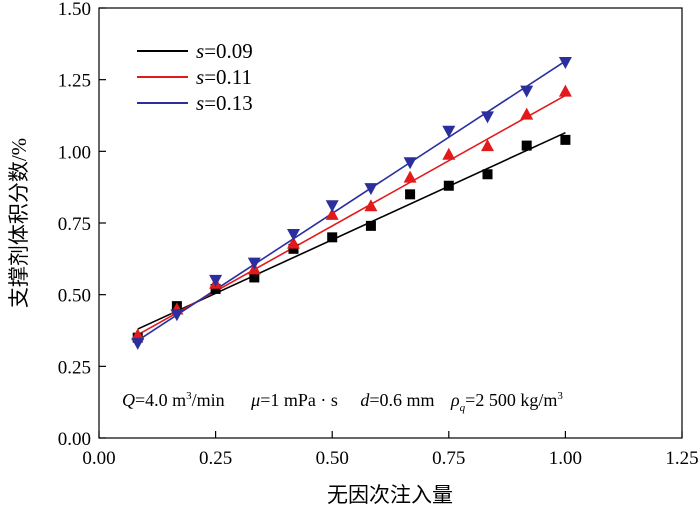 The width and height of the screenshot is (700, 514). Describe the element at coordinates (224, 51) in the screenshot. I see `legend-label-s009: s=0.09` at that location.